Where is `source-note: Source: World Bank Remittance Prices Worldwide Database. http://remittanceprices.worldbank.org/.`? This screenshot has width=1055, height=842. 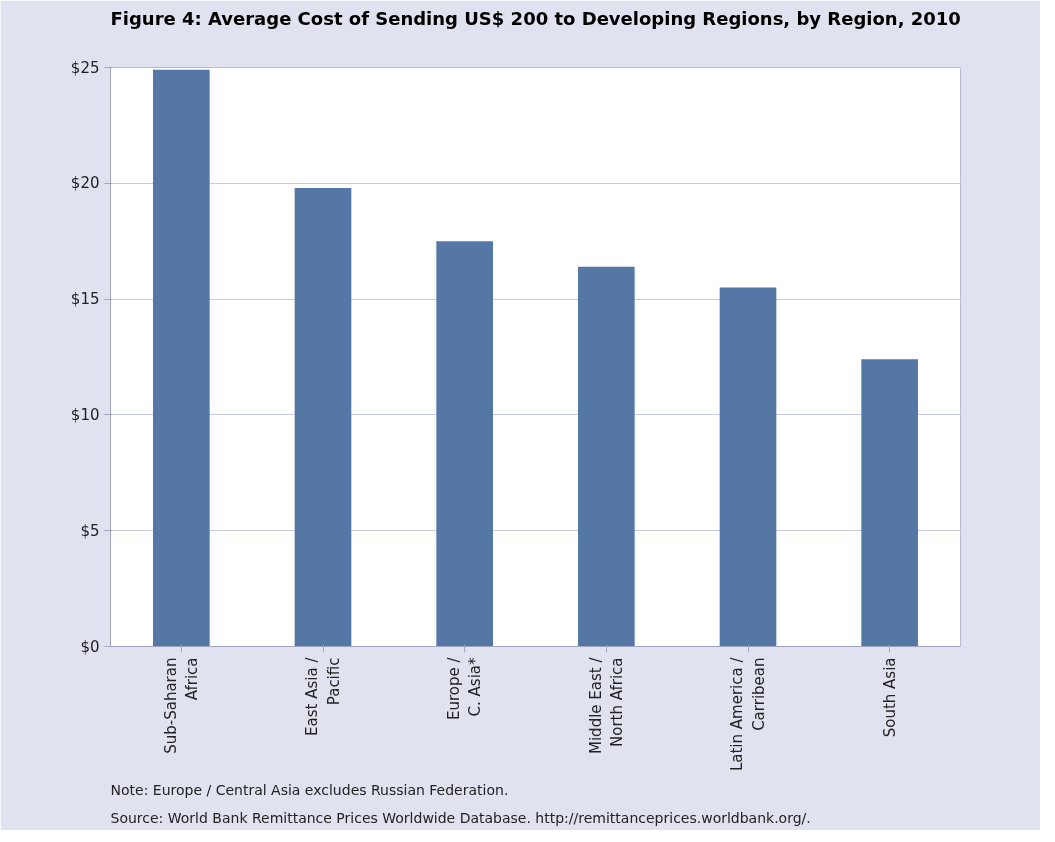
source-note: Source: World Bank Remittance Prices Worldwide Database. http://remittanceprices.worldbank.org/. is located at coordinates (460, 817).